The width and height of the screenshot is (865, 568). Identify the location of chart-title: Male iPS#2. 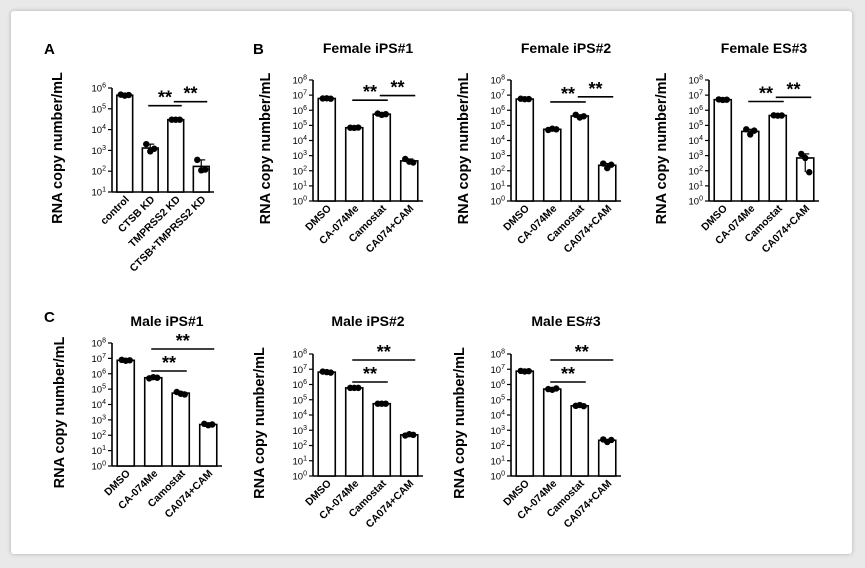
(367, 321).